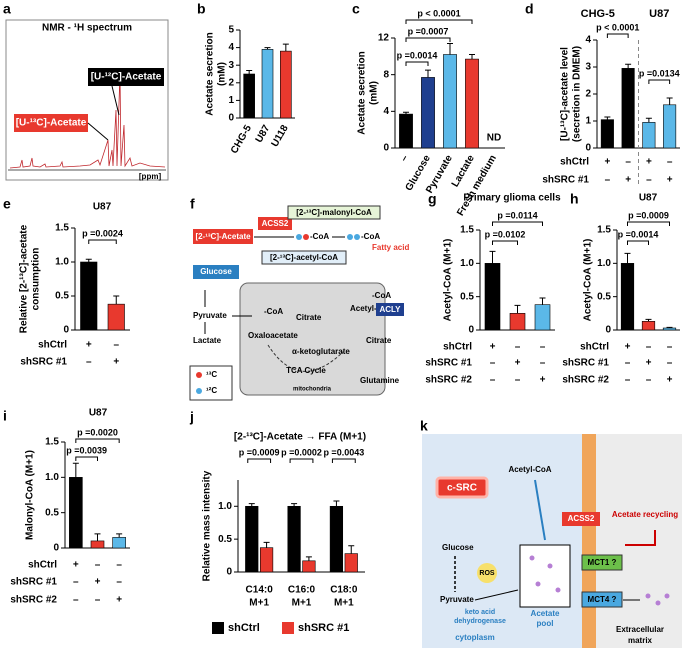  What do you see at coordinates (428, 39) in the screenshot?
I see `significance-bracket` at bounding box center [428, 39].